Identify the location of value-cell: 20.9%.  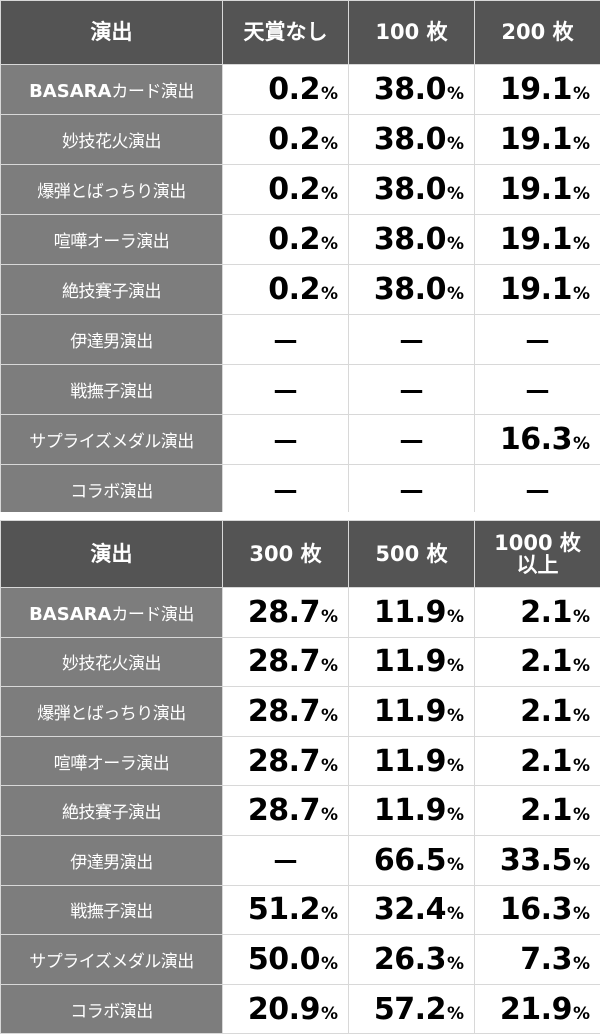
(285, 1008).